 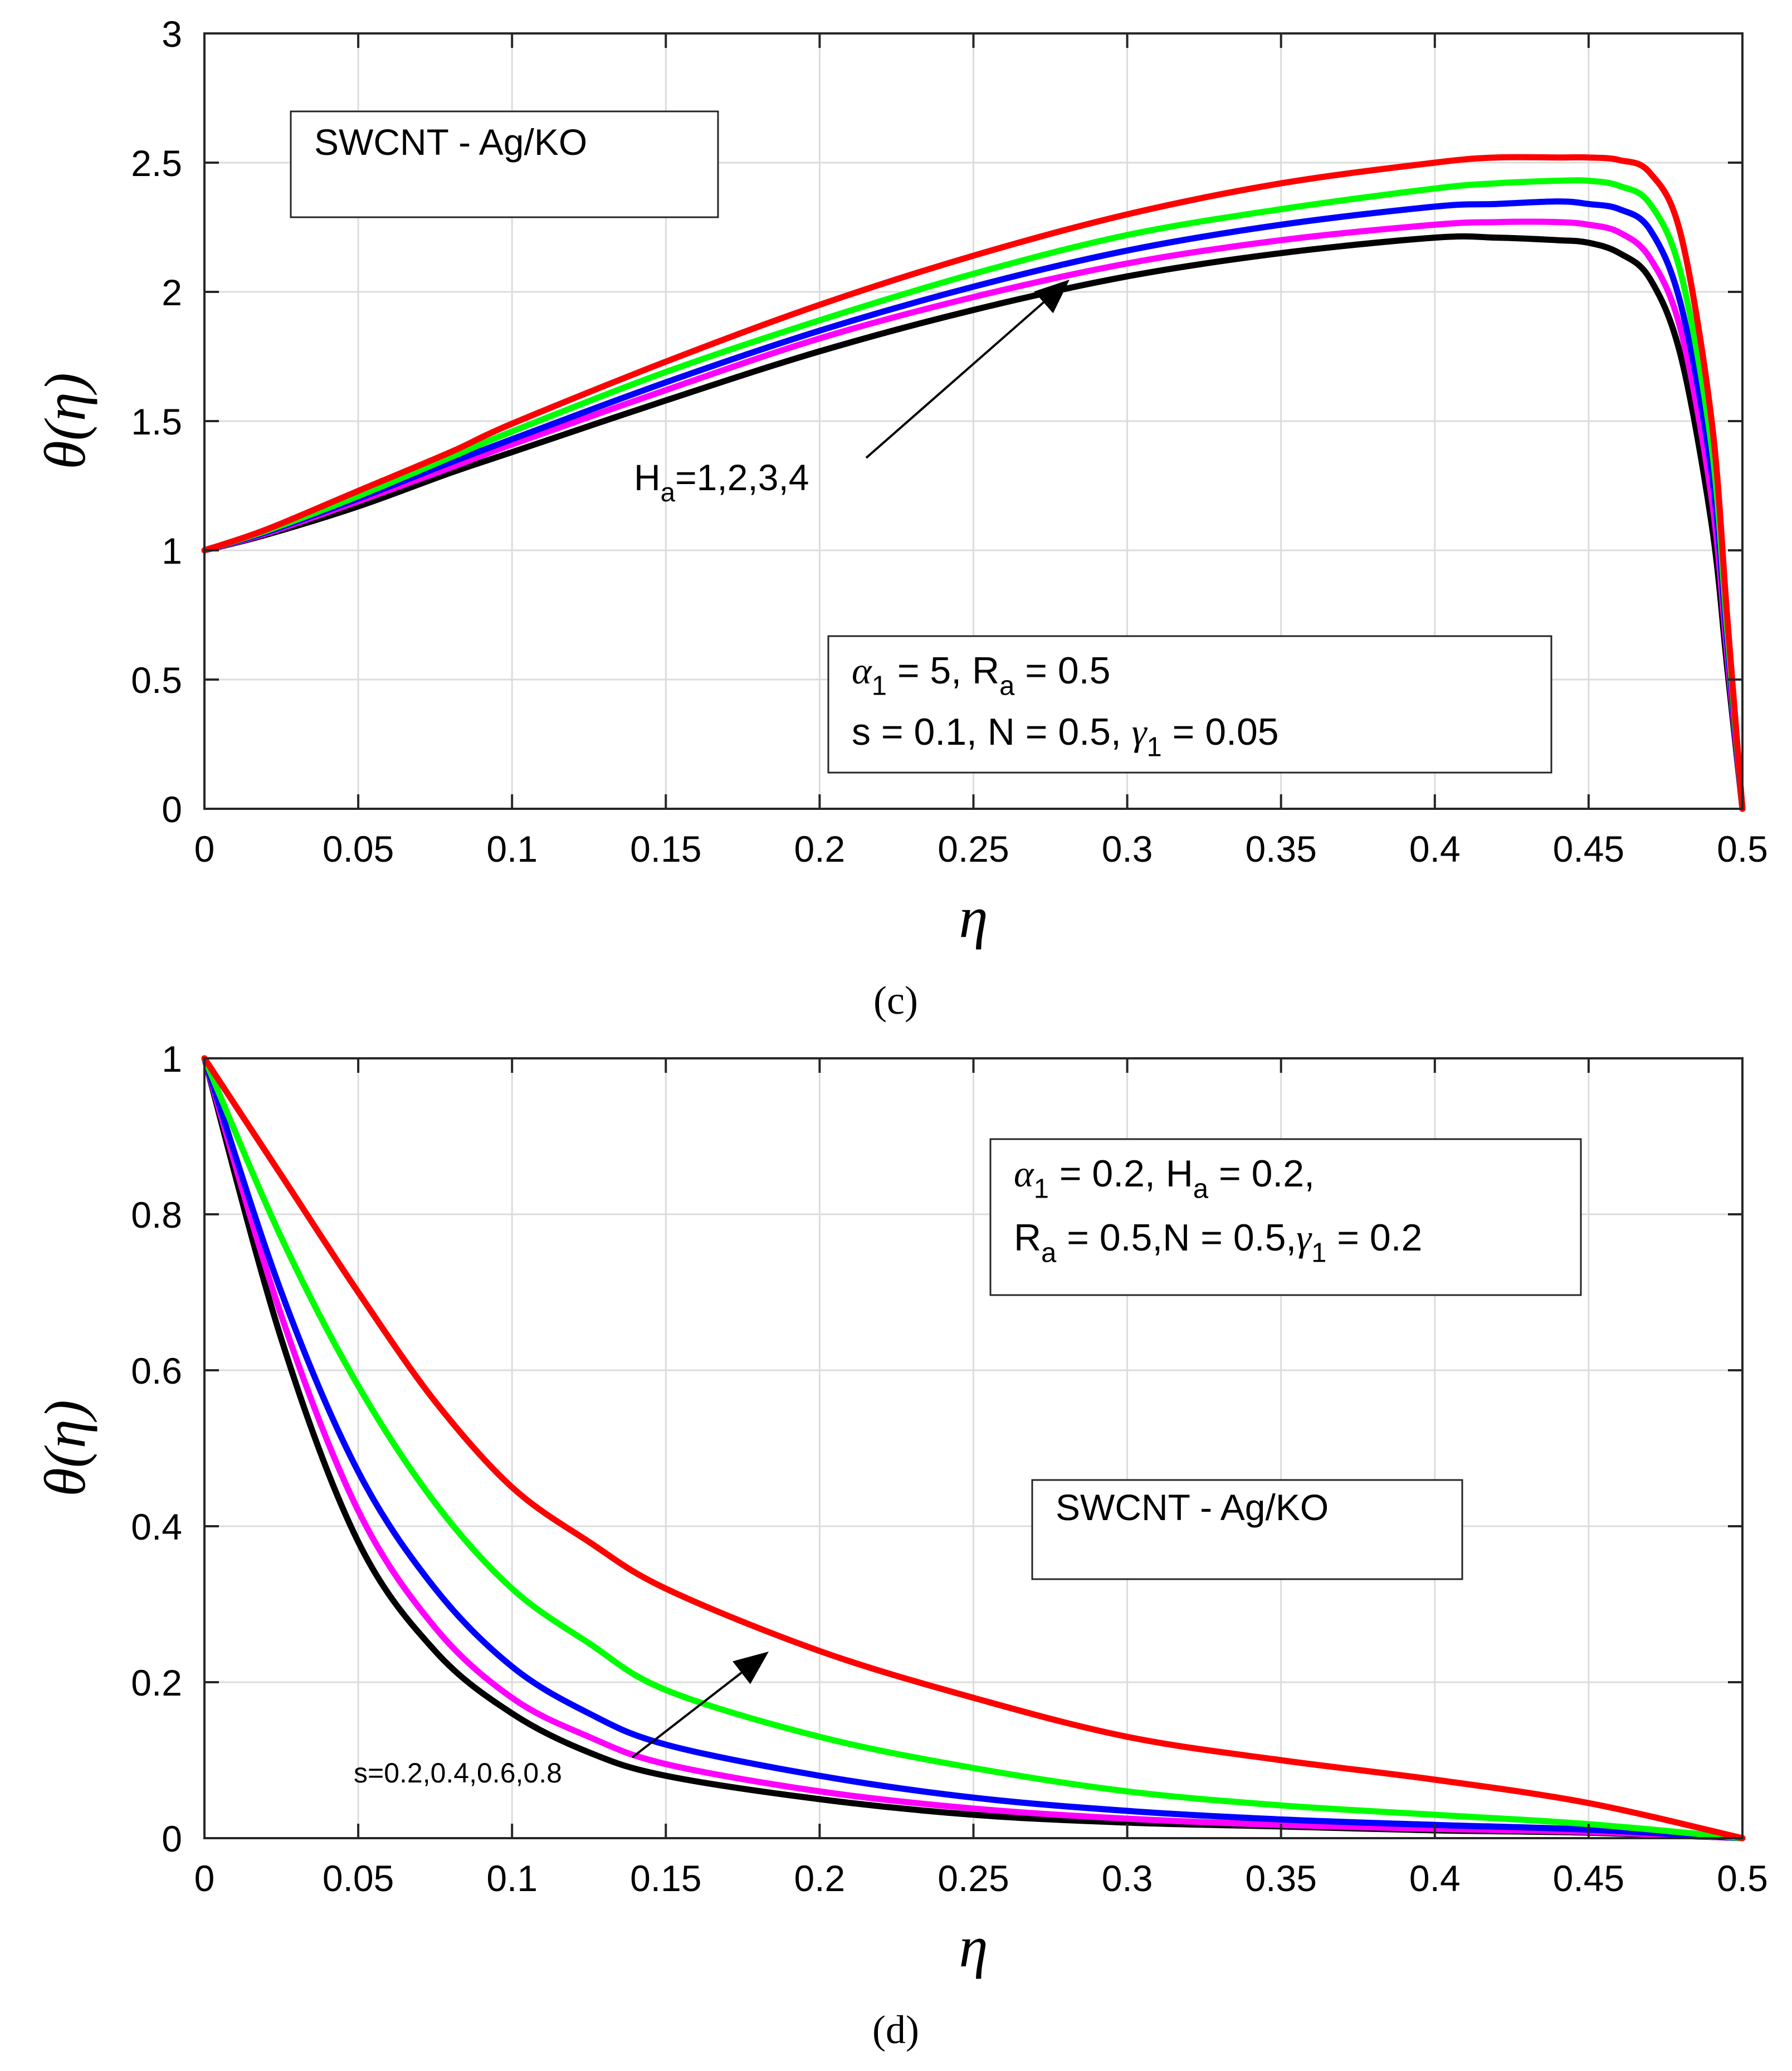 What do you see at coordinates (458, 1773) in the screenshot?
I see `annotation-text: s=0.2,0.4,0.6,0.8` at bounding box center [458, 1773].